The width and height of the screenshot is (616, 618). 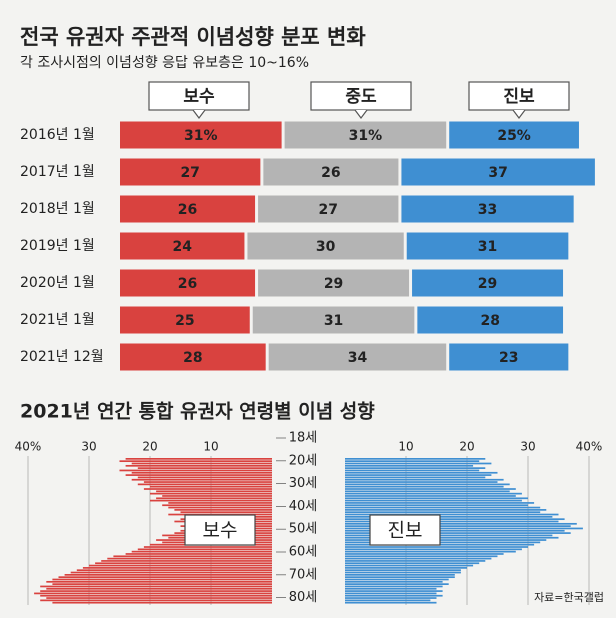 I want to click on value-label: 28, so click(x=489, y=321).